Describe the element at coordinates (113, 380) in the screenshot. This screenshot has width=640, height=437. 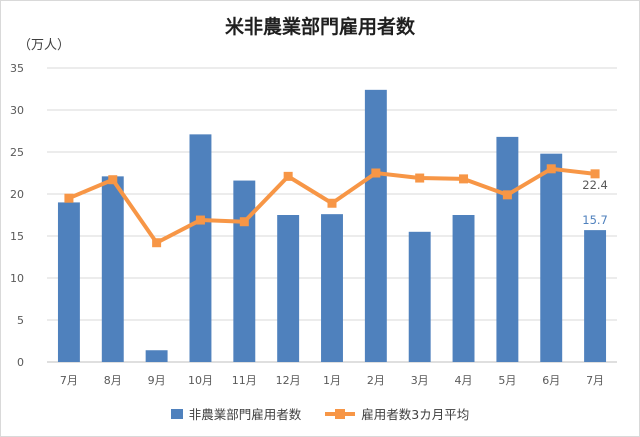
I see `x-tick-label: 8月` at that location.